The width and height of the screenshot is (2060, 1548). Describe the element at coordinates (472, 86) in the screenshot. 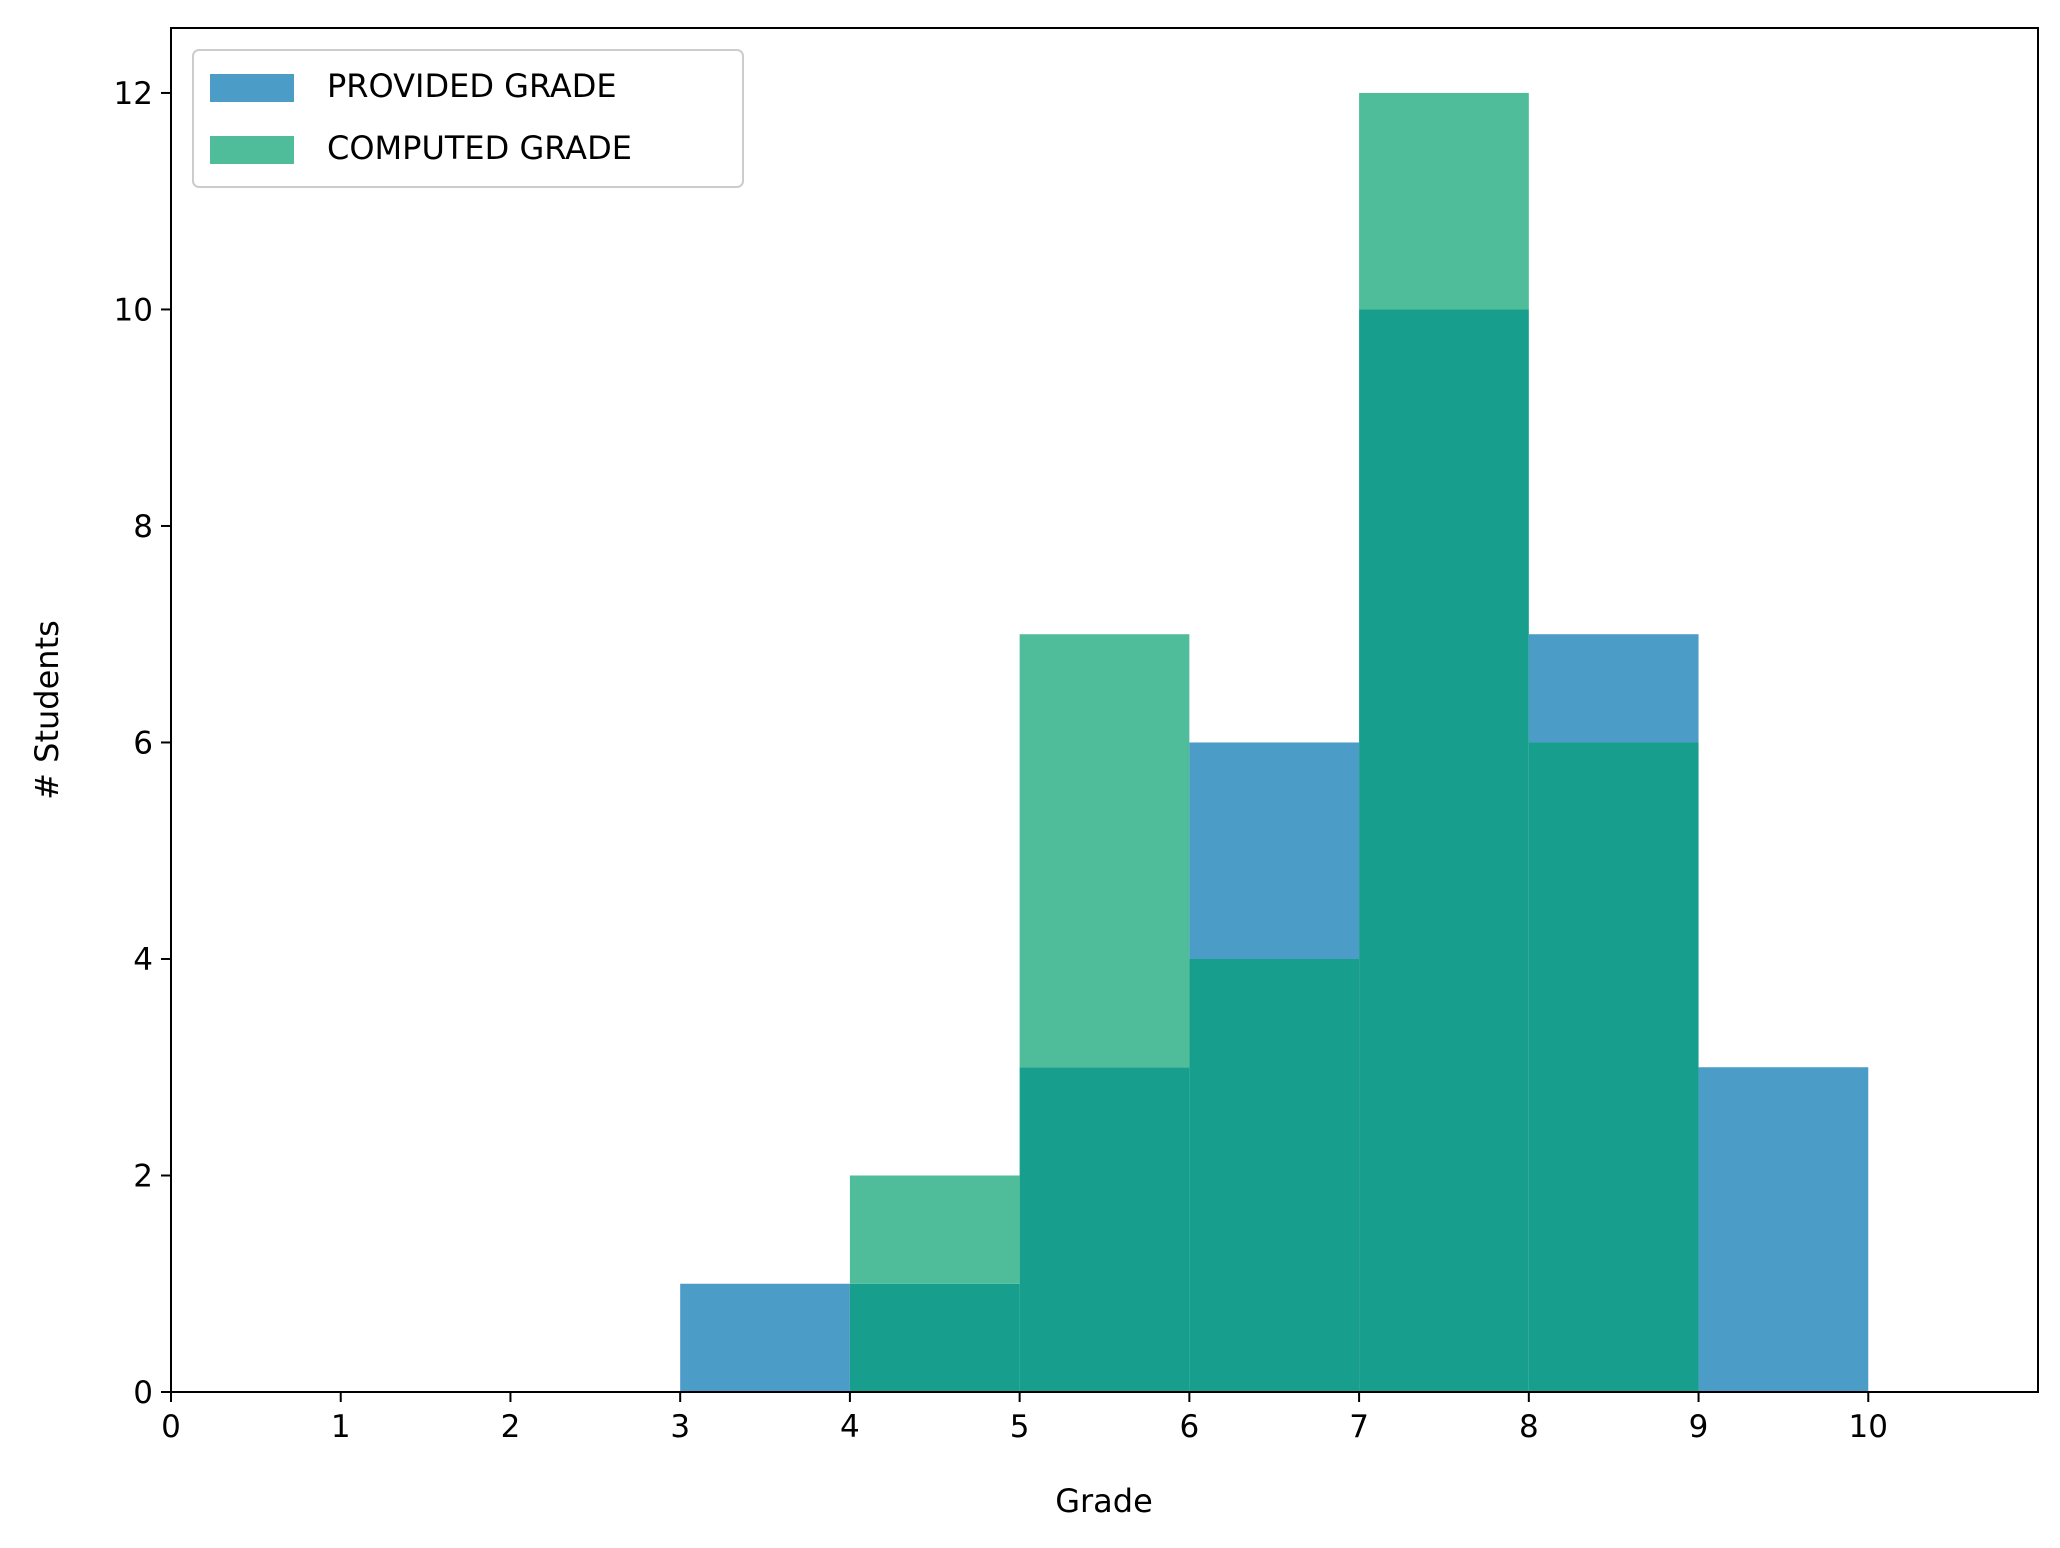

I see `legend-entry-label: PROVIDED GRADE` at that location.